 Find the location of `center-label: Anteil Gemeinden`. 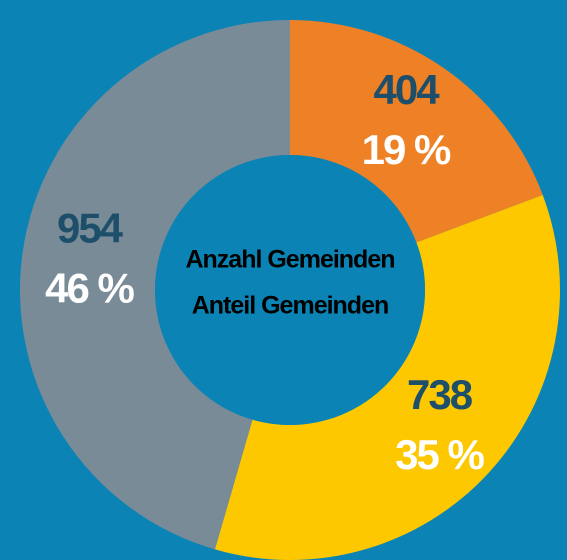

center-label: Anteil Gemeinden is located at coordinates (290, 306).